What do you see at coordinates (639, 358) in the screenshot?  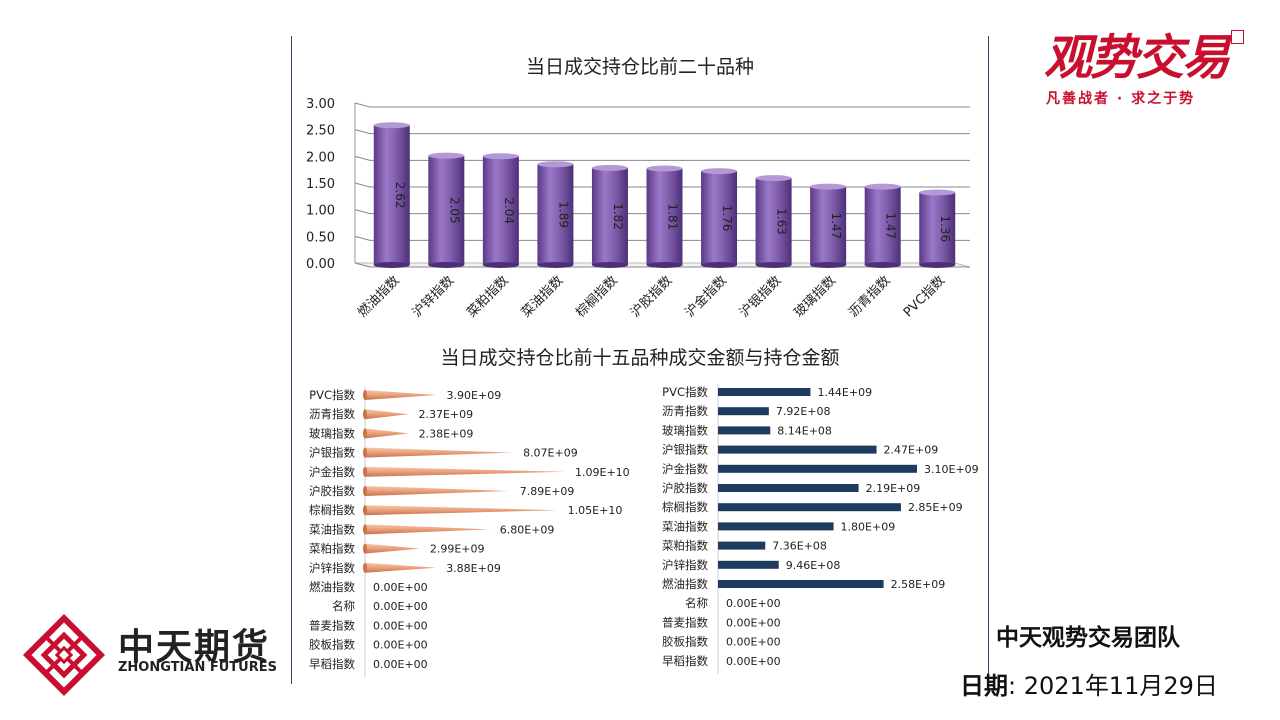 I see `chart-title: 当日成交持仓比前十五品种成交金额与持仓金额` at bounding box center [639, 358].